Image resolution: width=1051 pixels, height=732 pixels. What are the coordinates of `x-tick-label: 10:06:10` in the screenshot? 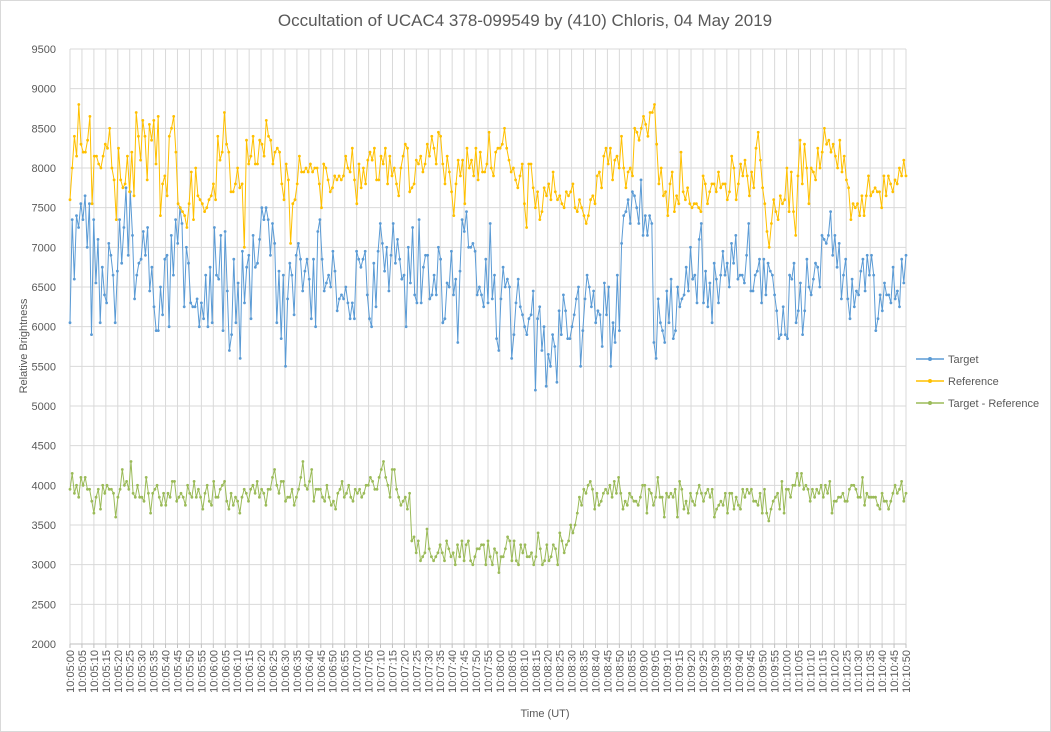 It's located at (238, 671).